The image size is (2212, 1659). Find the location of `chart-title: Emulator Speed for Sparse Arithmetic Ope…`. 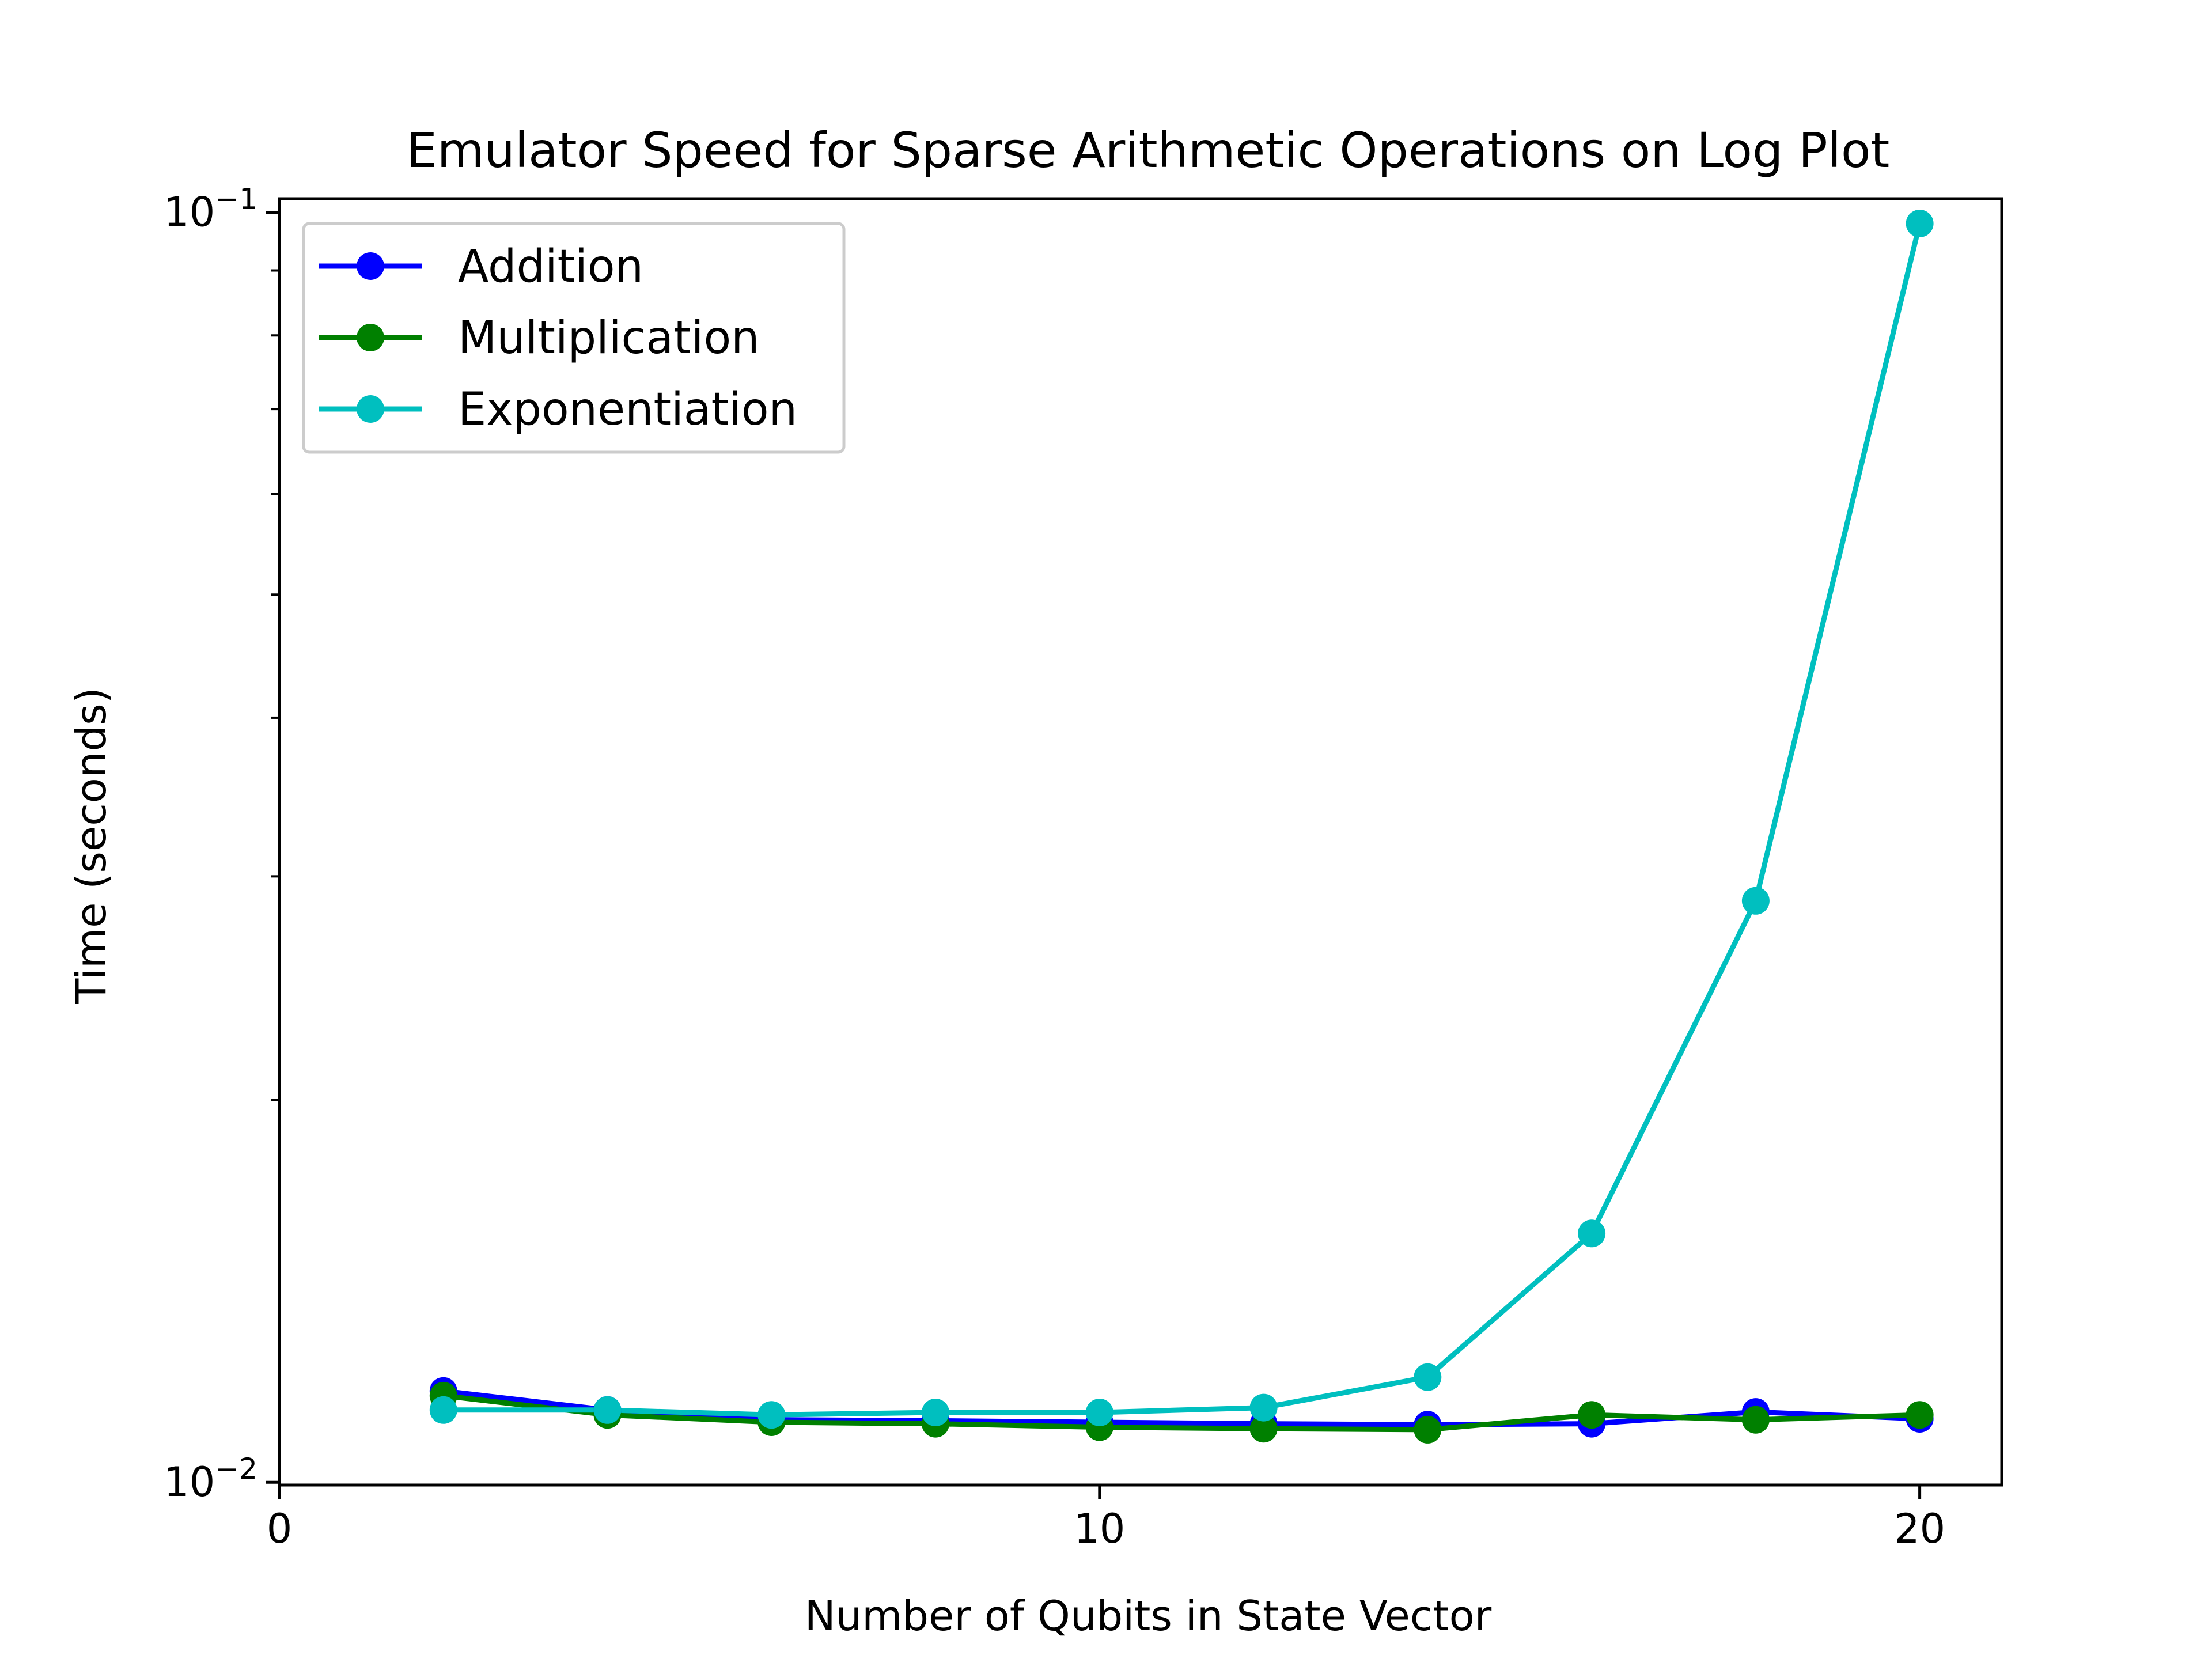

chart-title: Emulator Speed for Sparse Arithmetic Ope… is located at coordinates (1148, 150).